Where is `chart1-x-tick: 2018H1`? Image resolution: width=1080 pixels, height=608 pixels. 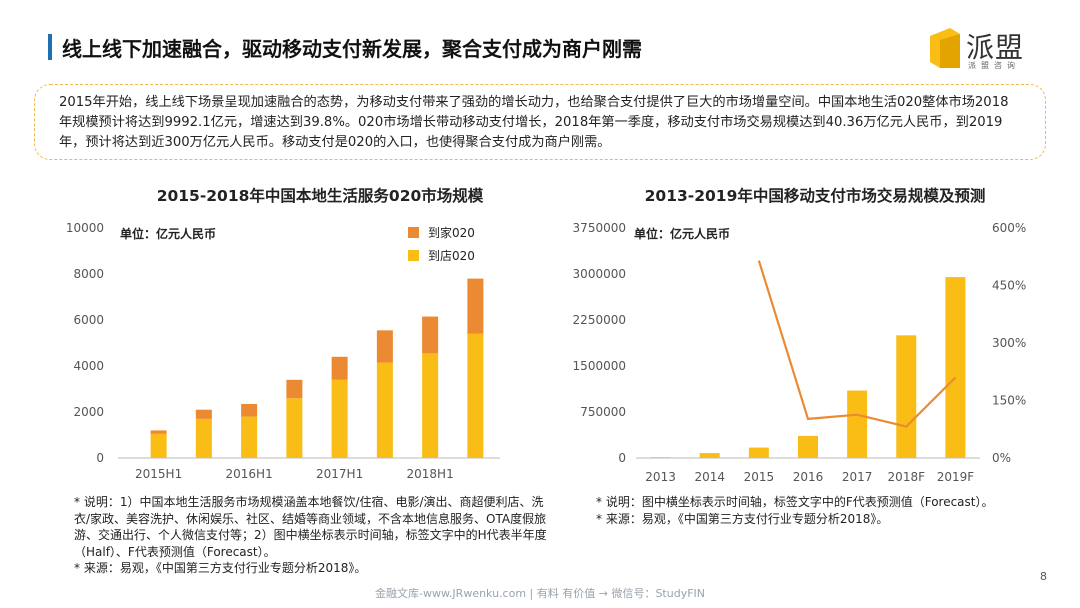 chart1-x-tick: 2018H1 is located at coordinates (430, 474).